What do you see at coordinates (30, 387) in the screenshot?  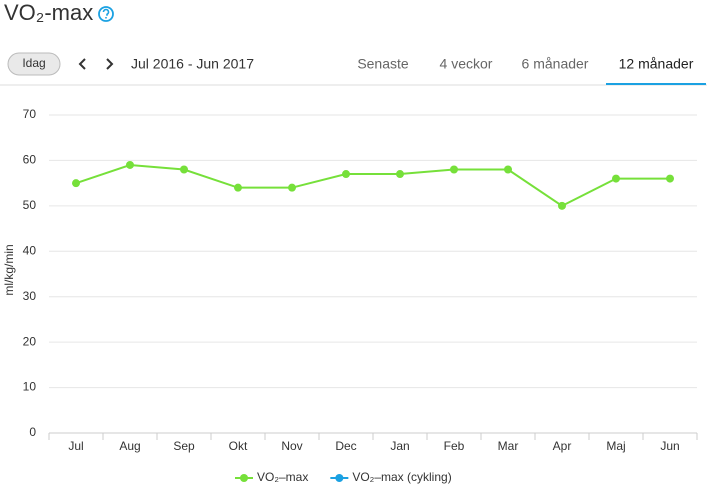 I see `y-tick-label: 10` at bounding box center [30, 387].